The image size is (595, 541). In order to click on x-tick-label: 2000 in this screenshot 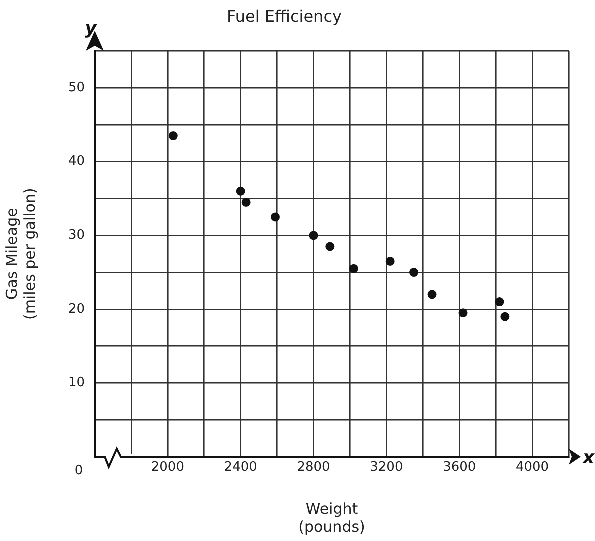, I will do `click(167, 468)`.